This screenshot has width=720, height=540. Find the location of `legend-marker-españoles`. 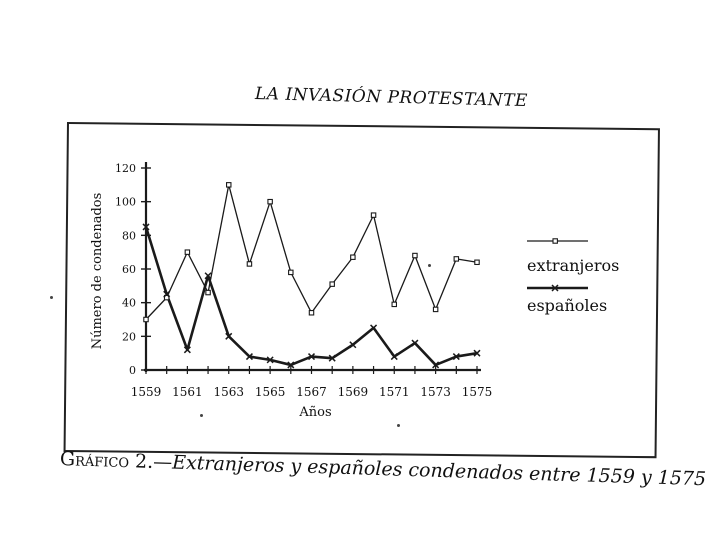

legend-marker-españoles is located at coordinates (555, 288).